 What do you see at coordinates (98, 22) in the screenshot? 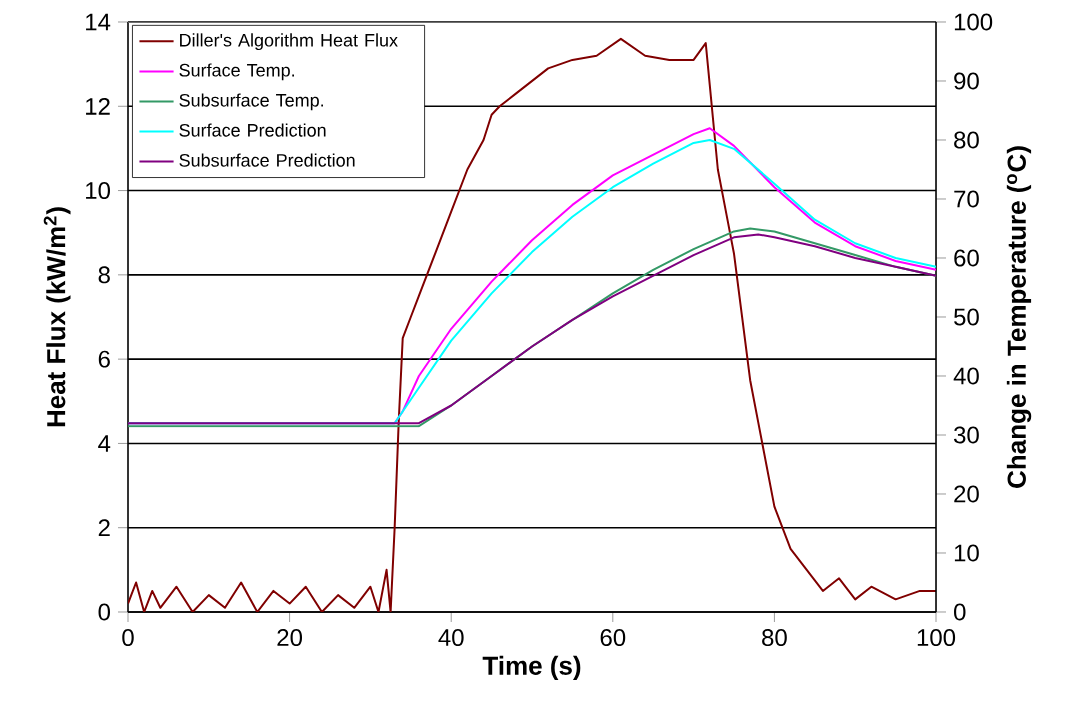
I see `y-tick-label: 14` at bounding box center [98, 22].